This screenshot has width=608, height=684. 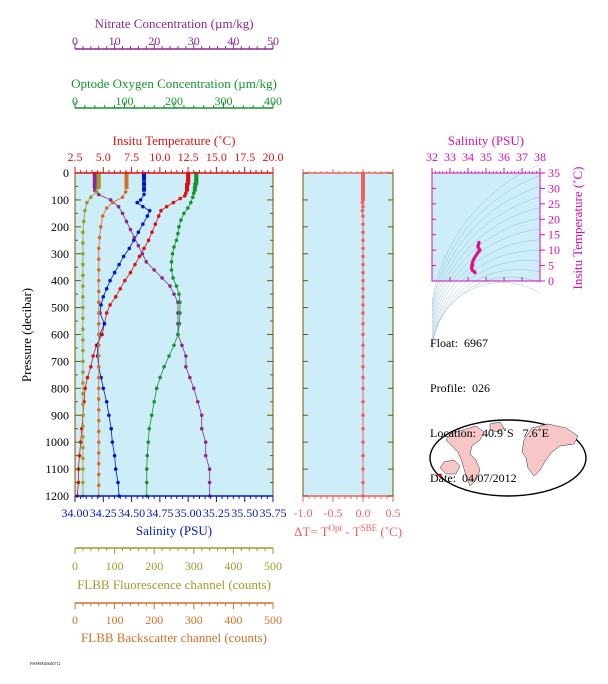 What do you see at coordinates (60, 335) in the screenshot?
I see `pressure-tick-label: 600` at bounding box center [60, 335].